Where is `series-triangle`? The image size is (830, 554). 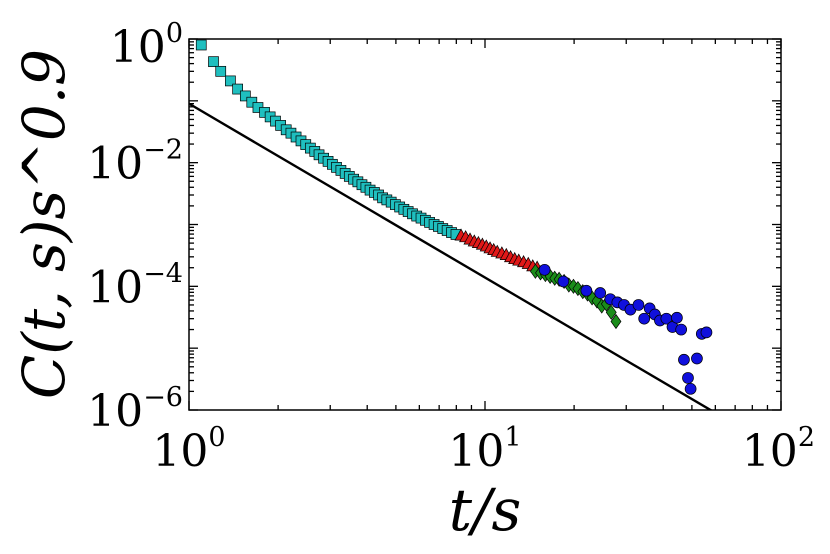
series-triangle is located at coordinates (499, 250).